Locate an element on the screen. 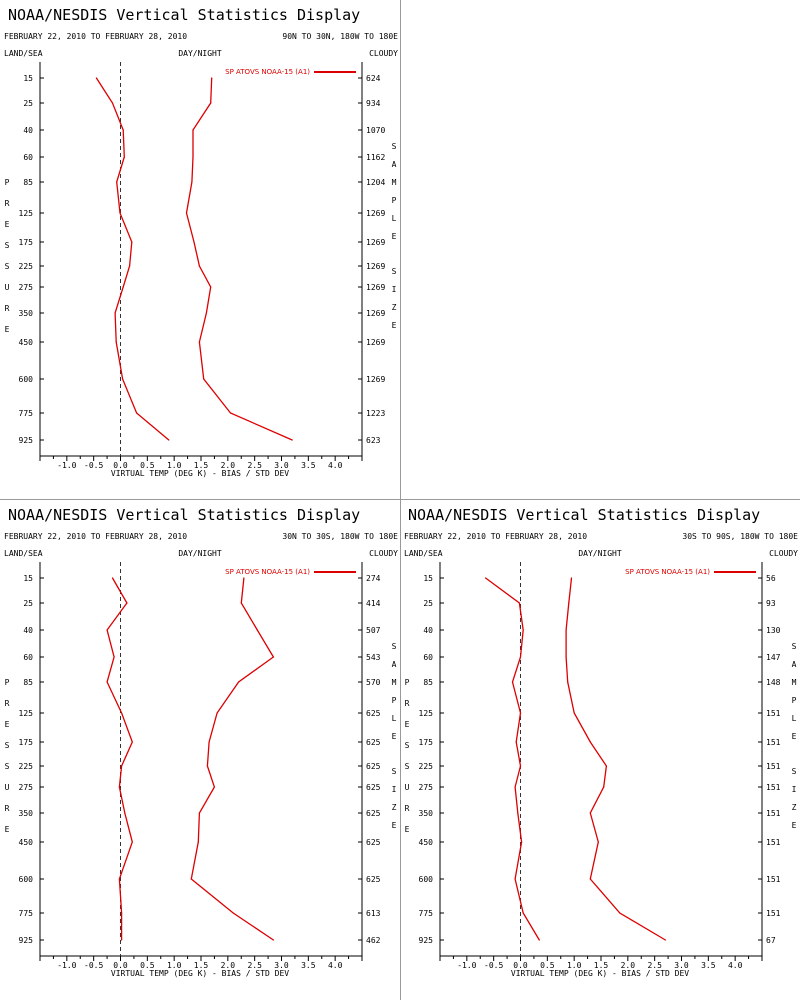  sample-size-label: 1223 is located at coordinates (375, 413).